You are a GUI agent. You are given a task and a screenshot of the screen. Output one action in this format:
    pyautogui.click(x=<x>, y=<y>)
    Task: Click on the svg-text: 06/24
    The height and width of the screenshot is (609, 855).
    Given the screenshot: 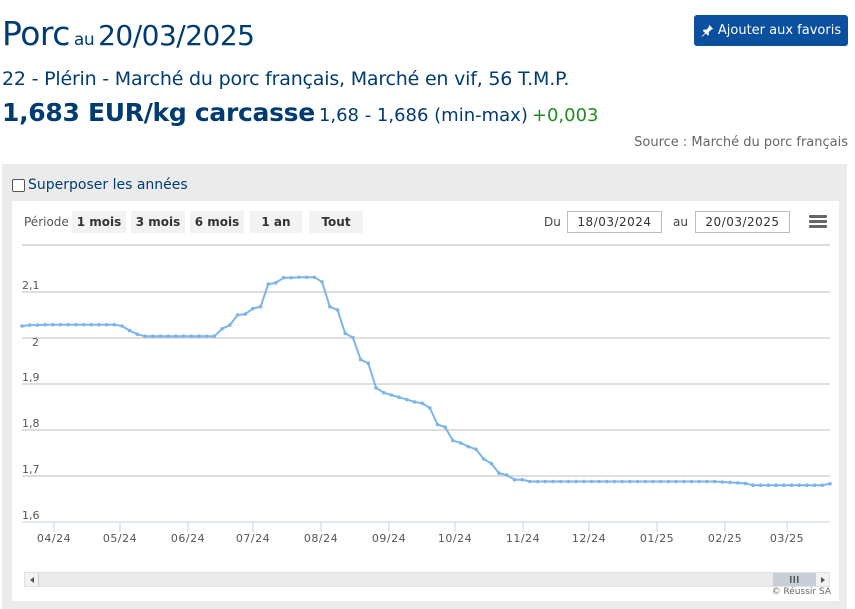 What is the action you would take?
    pyautogui.click(x=188, y=538)
    